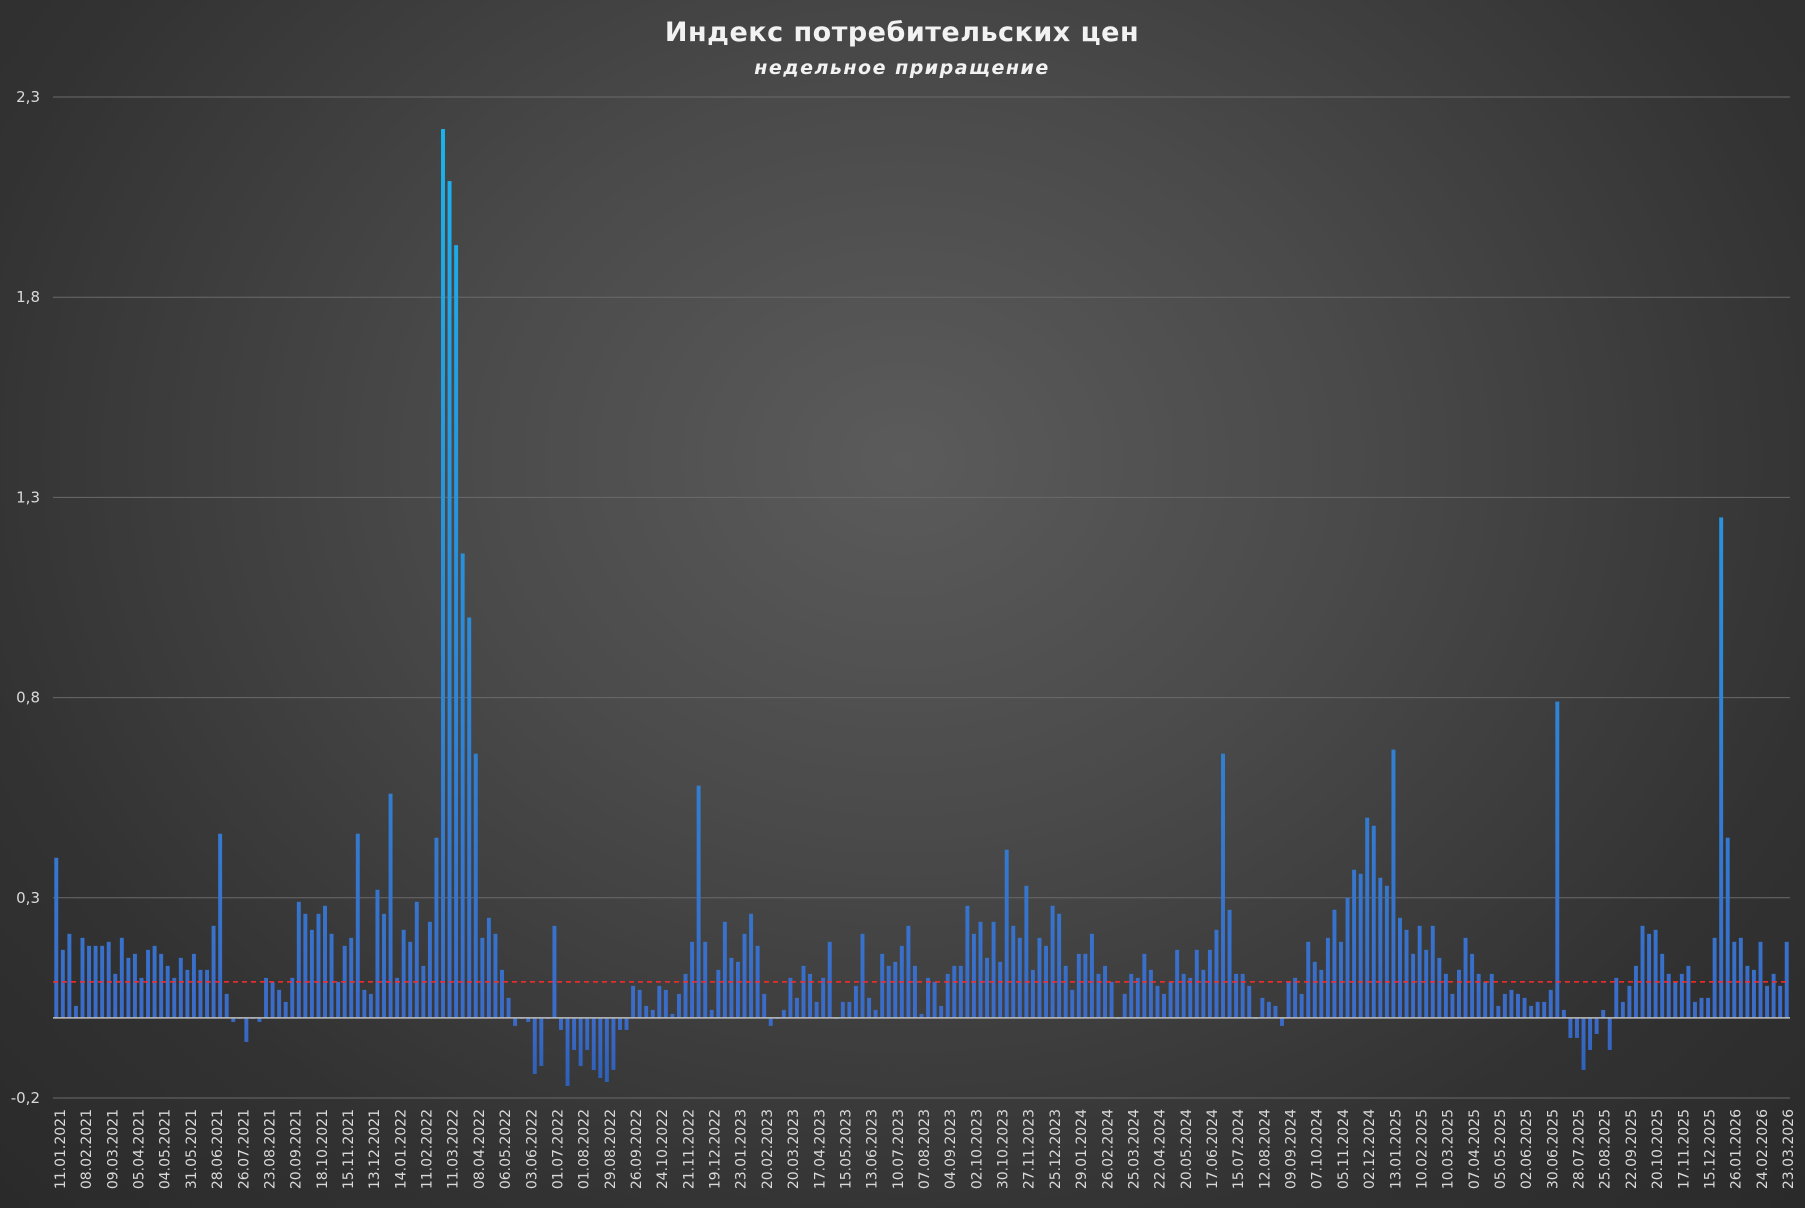 The height and width of the screenshot is (1208, 1805). What do you see at coordinates (902, 32) in the screenshot?
I see `chart-title: Индекс потребительских цен` at bounding box center [902, 32].